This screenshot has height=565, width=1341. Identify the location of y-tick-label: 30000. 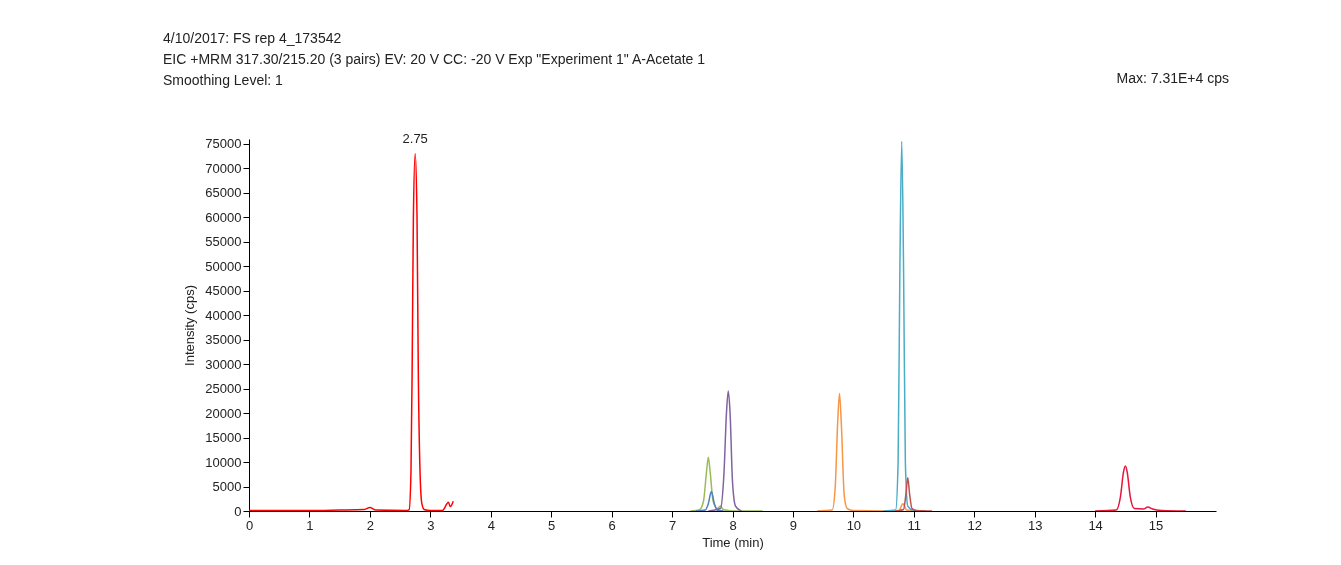
(223, 364).